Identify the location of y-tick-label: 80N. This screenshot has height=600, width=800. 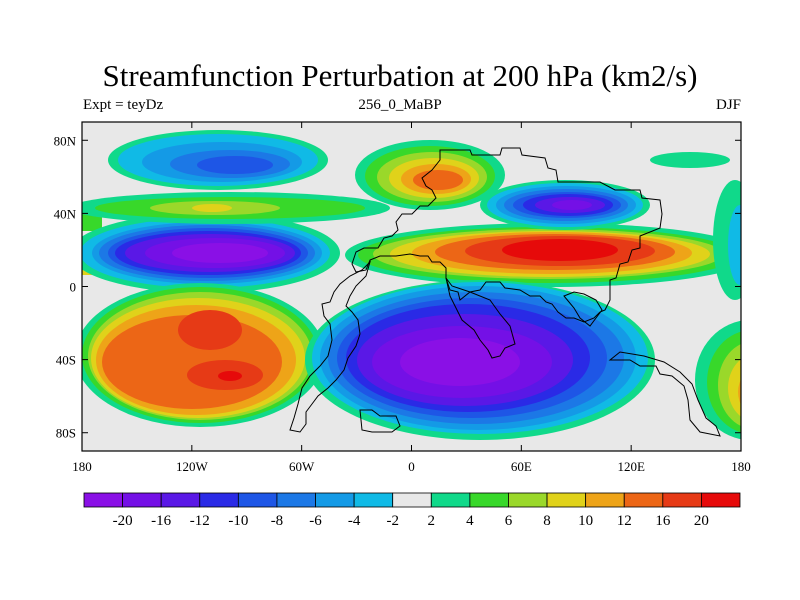
(65, 140).